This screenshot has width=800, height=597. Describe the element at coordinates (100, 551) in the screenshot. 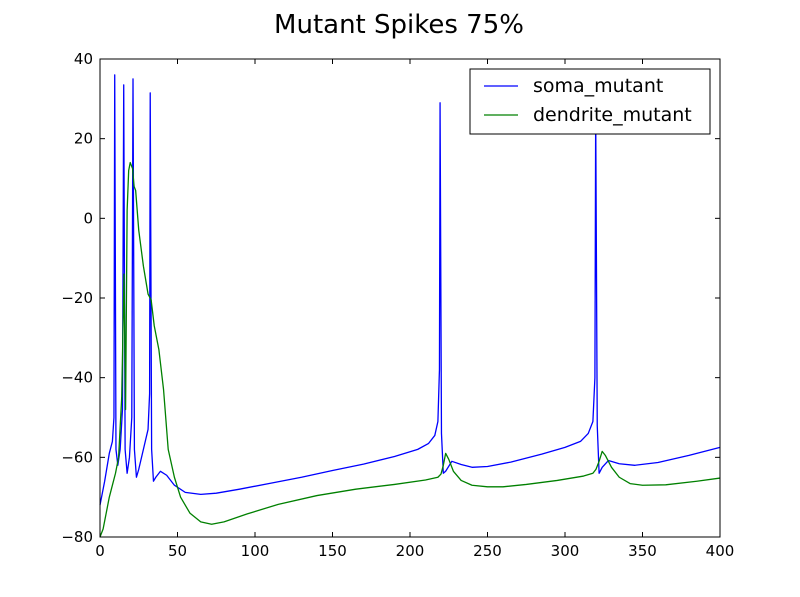

I see `x-tick-label: 0` at that location.